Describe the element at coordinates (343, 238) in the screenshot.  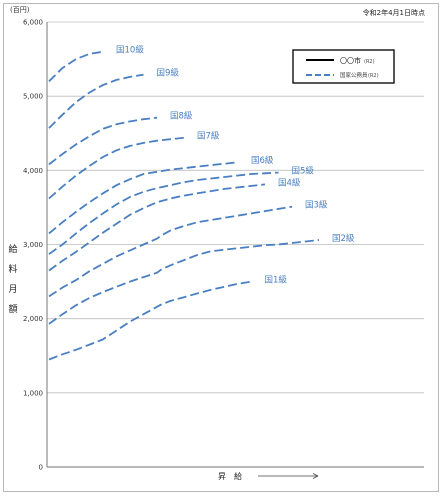
I see `series-label: 国2級` at that location.